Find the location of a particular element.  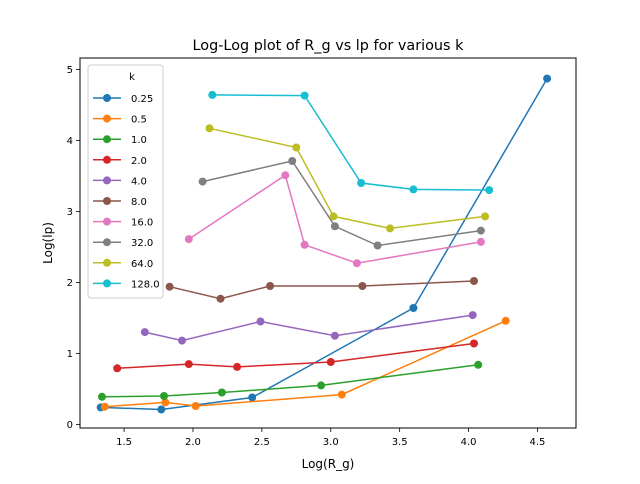

legend-label: 32.0 is located at coordinates (142, 243).